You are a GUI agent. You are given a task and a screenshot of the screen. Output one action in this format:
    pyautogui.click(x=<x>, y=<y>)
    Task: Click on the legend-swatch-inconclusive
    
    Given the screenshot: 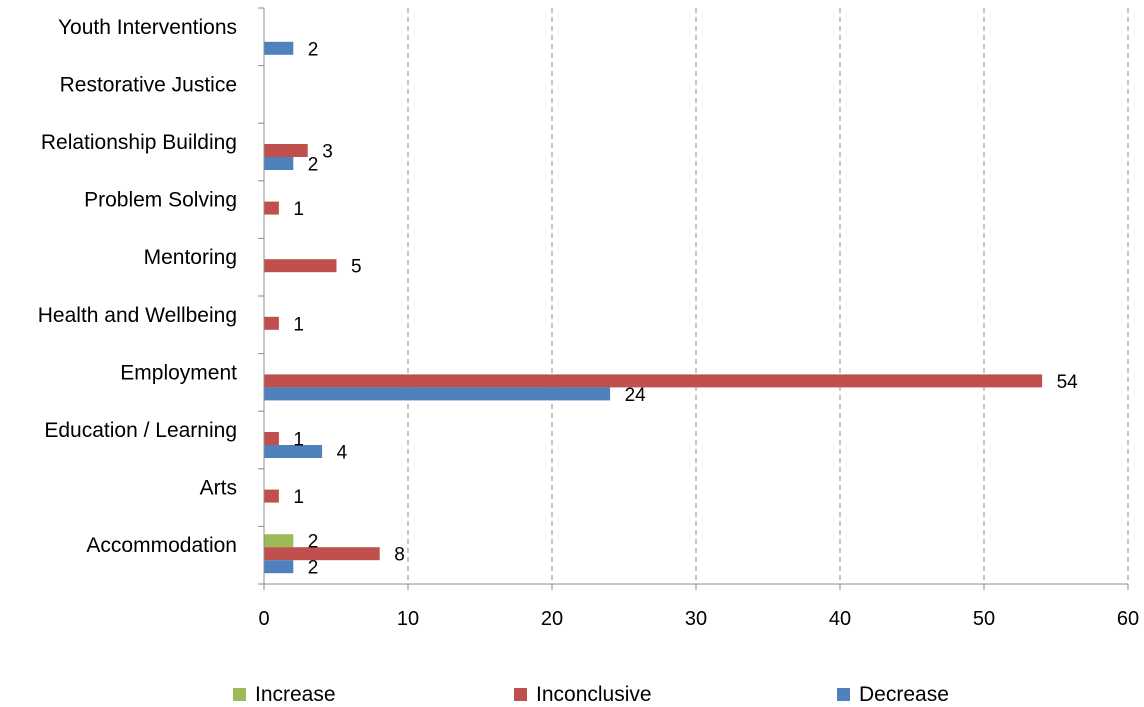 What is the action you would take?
    pyautogui.click(x=520, y=694)
    